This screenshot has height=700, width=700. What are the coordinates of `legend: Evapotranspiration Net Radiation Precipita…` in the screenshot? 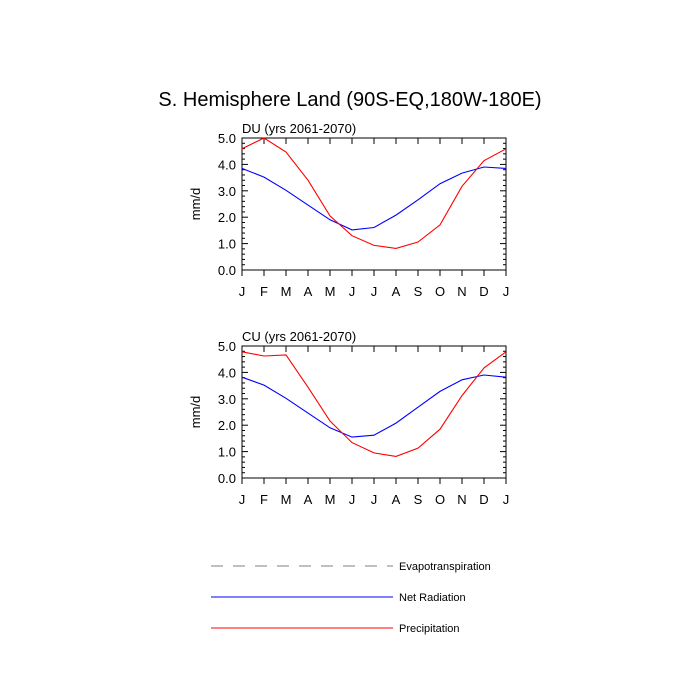 It's located at (351, 598).